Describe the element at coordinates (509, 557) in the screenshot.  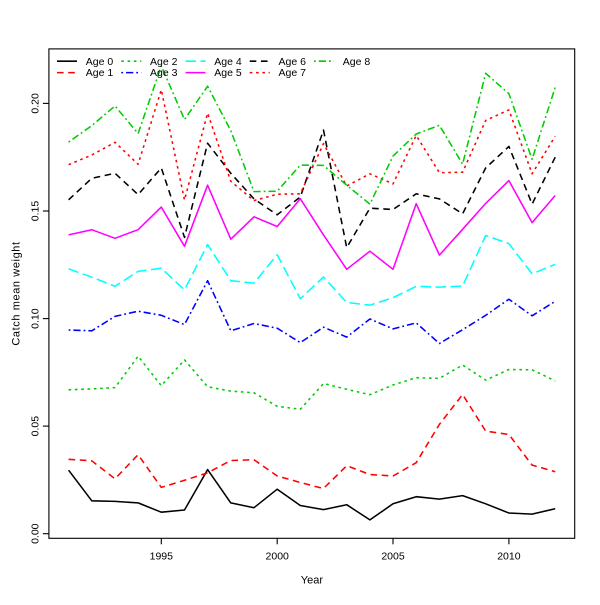
I see `svg-text: 2010` at that location.